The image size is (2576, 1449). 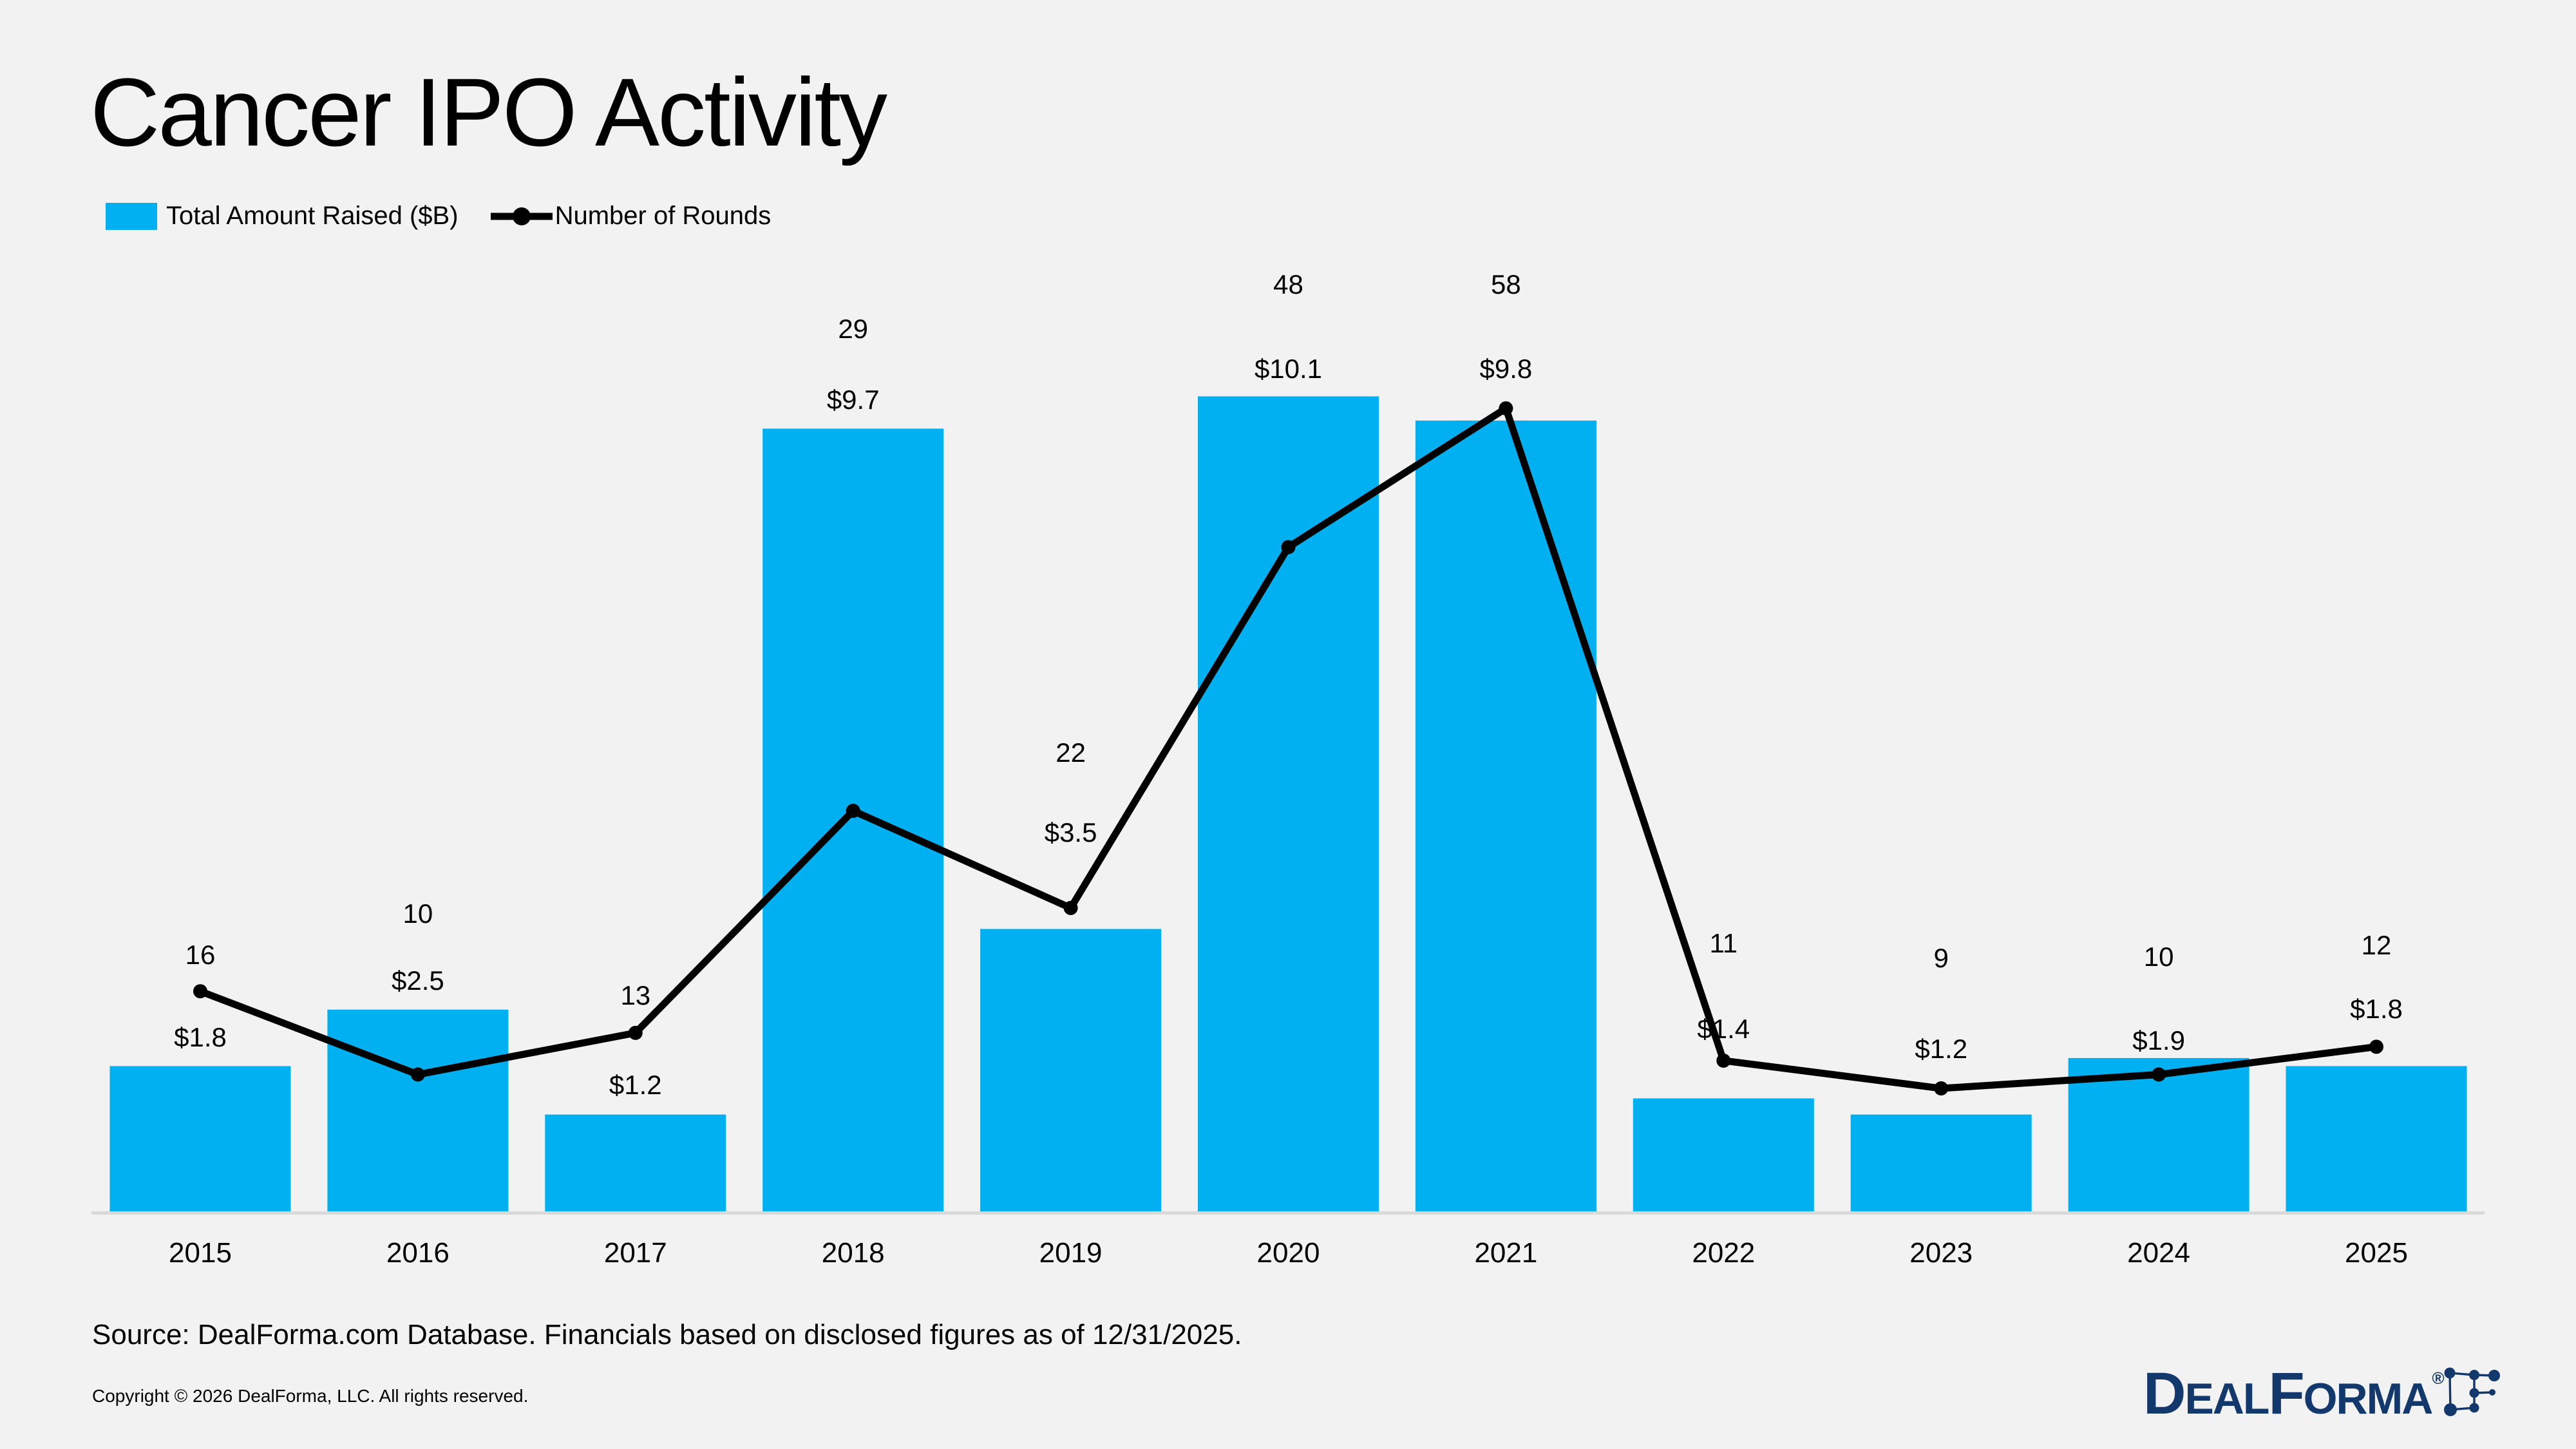 I want to click on bar-2020, so click(x=1288, y=804).